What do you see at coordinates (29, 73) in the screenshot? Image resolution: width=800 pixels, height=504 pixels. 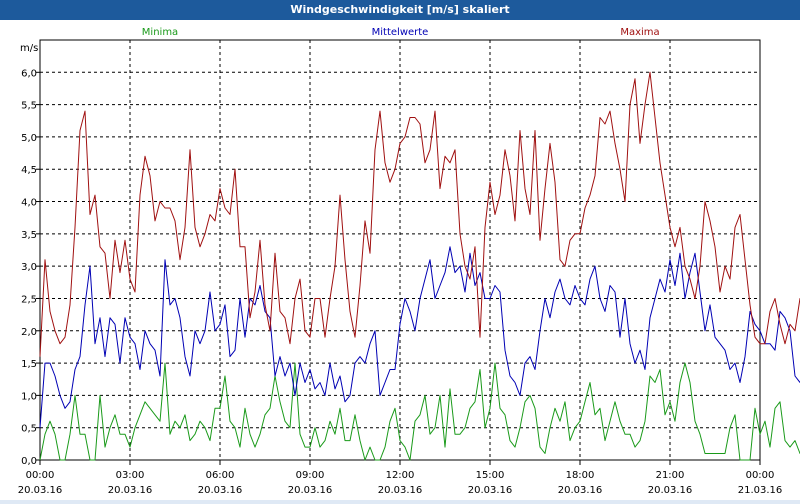 I see `y-tick-label: 6,0` at bounding box center [29, 73].